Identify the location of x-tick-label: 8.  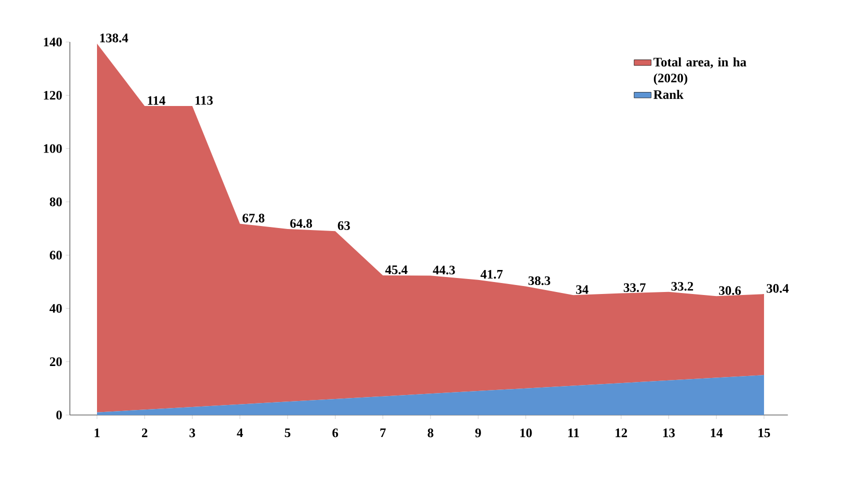
(431, 433).